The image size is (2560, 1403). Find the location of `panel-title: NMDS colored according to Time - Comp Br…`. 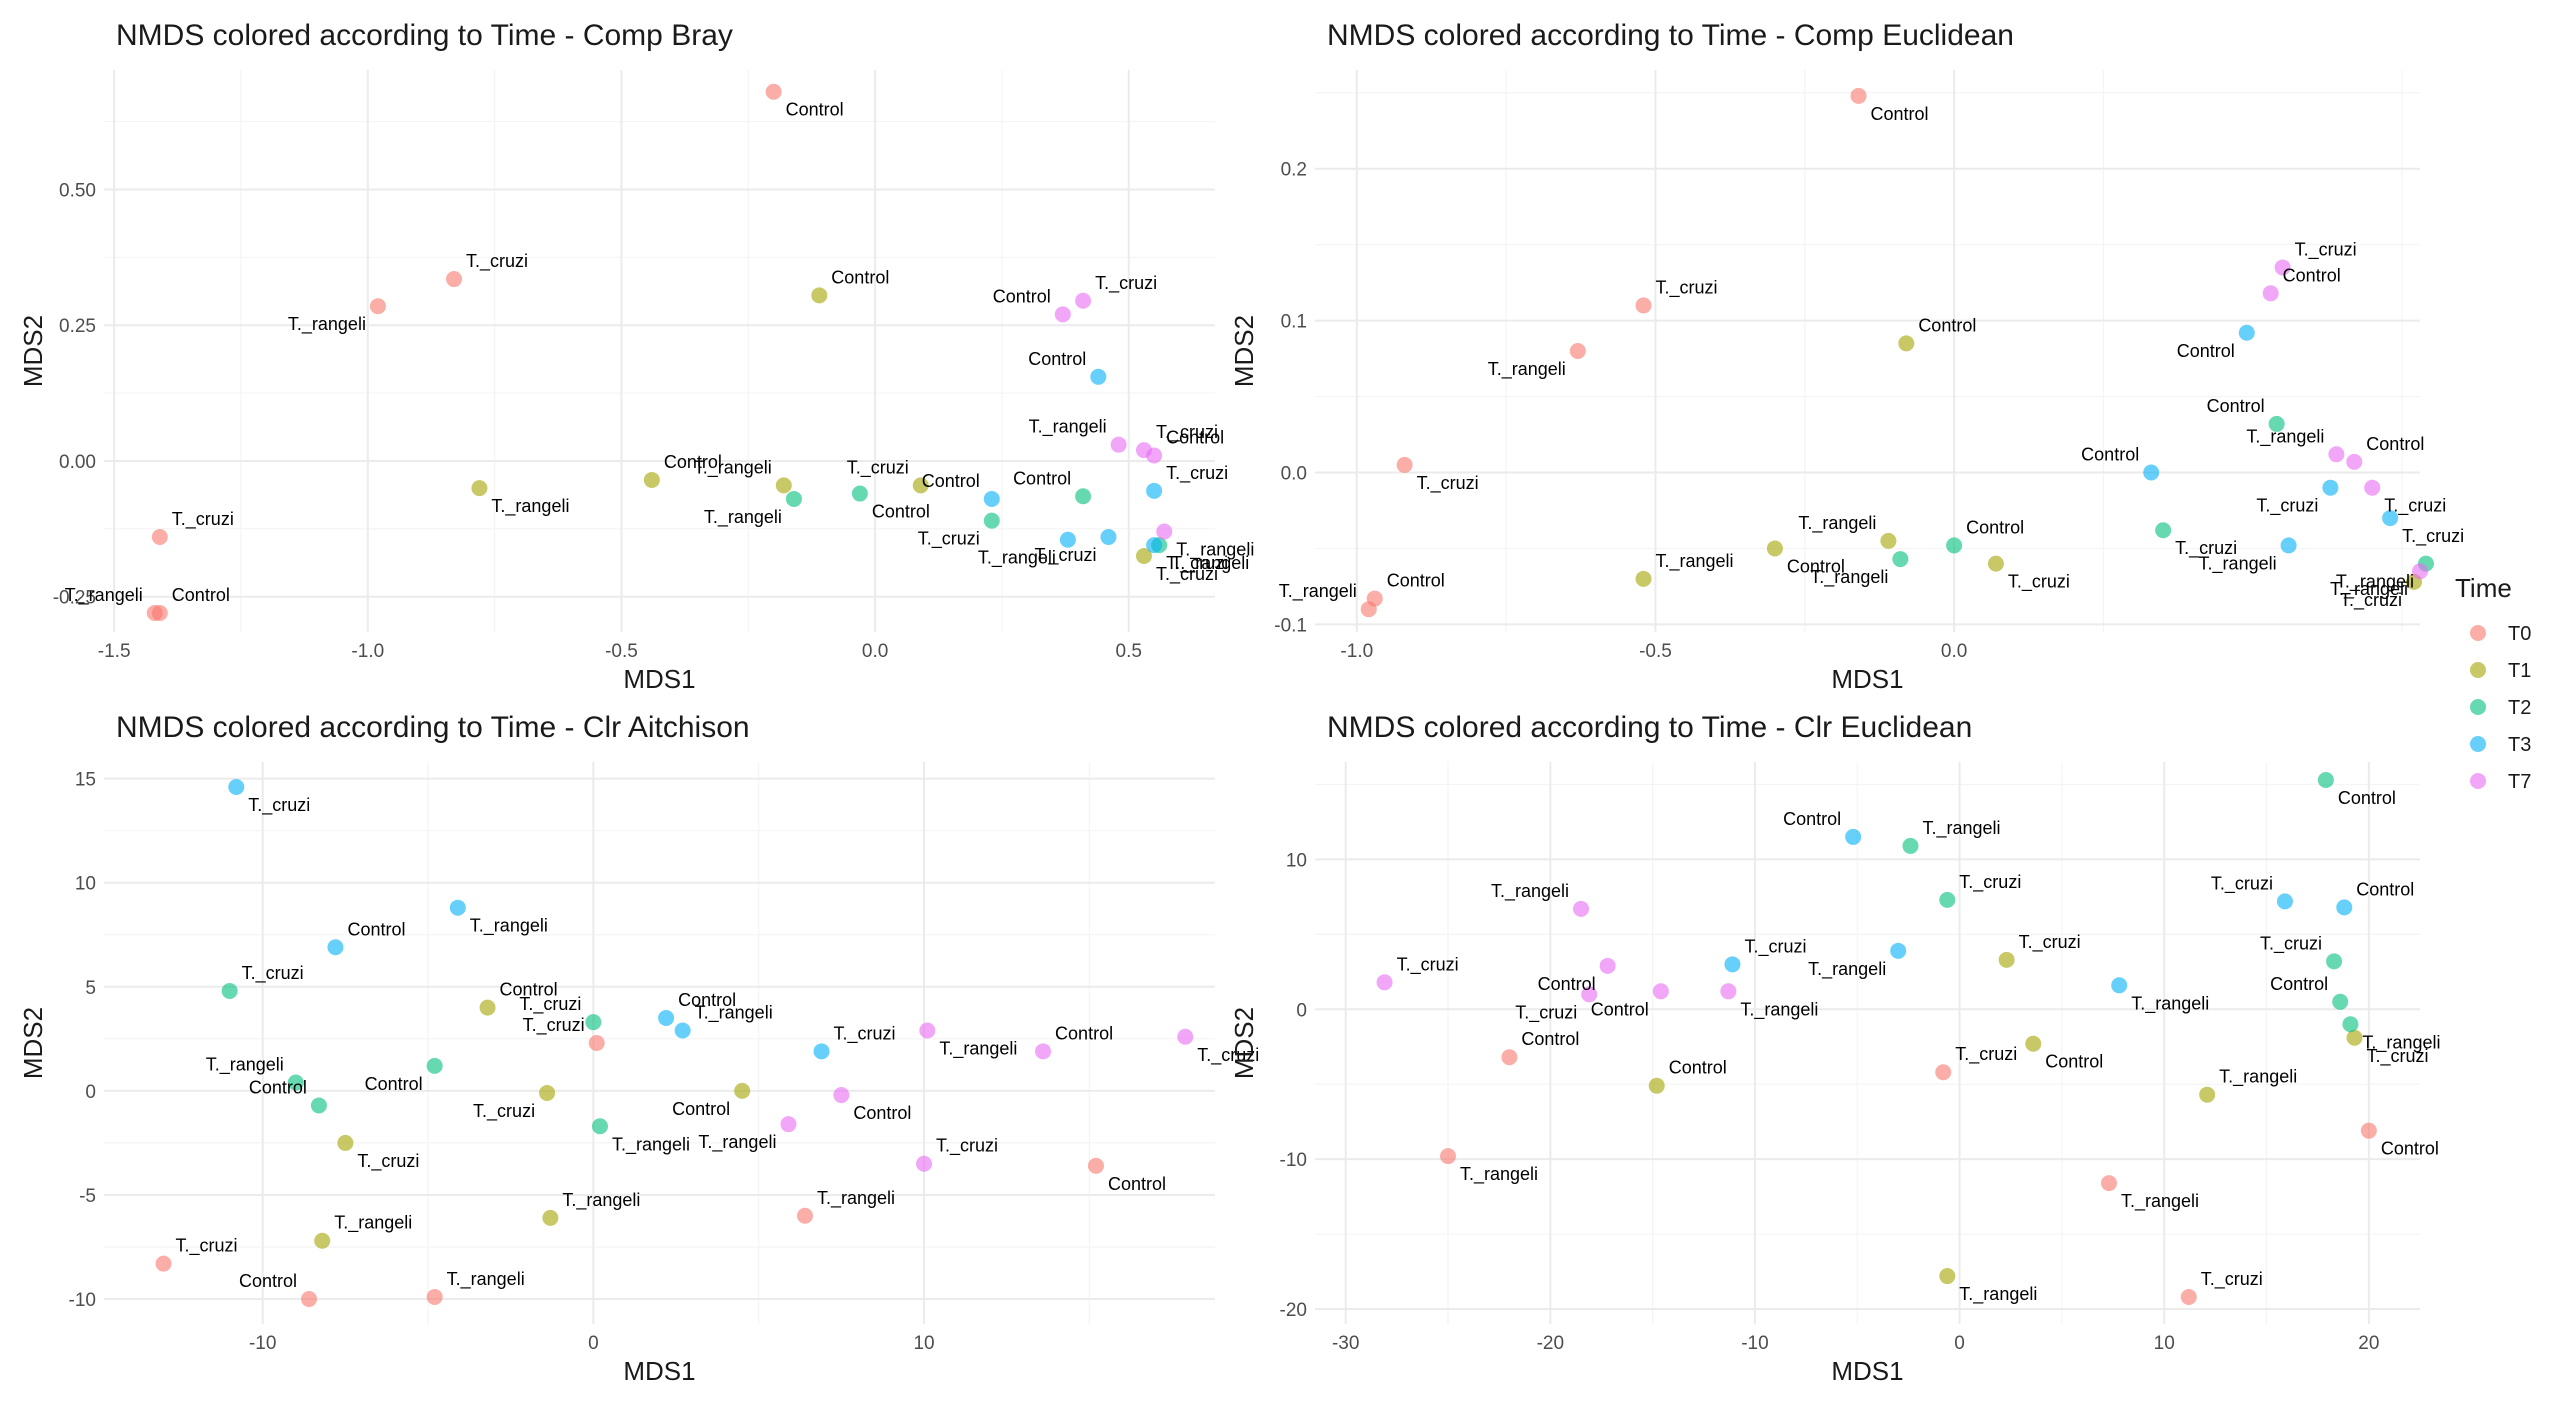

panel-title: NMDS colored according to Time - Comp Br… is located at coordinates (424, 35).